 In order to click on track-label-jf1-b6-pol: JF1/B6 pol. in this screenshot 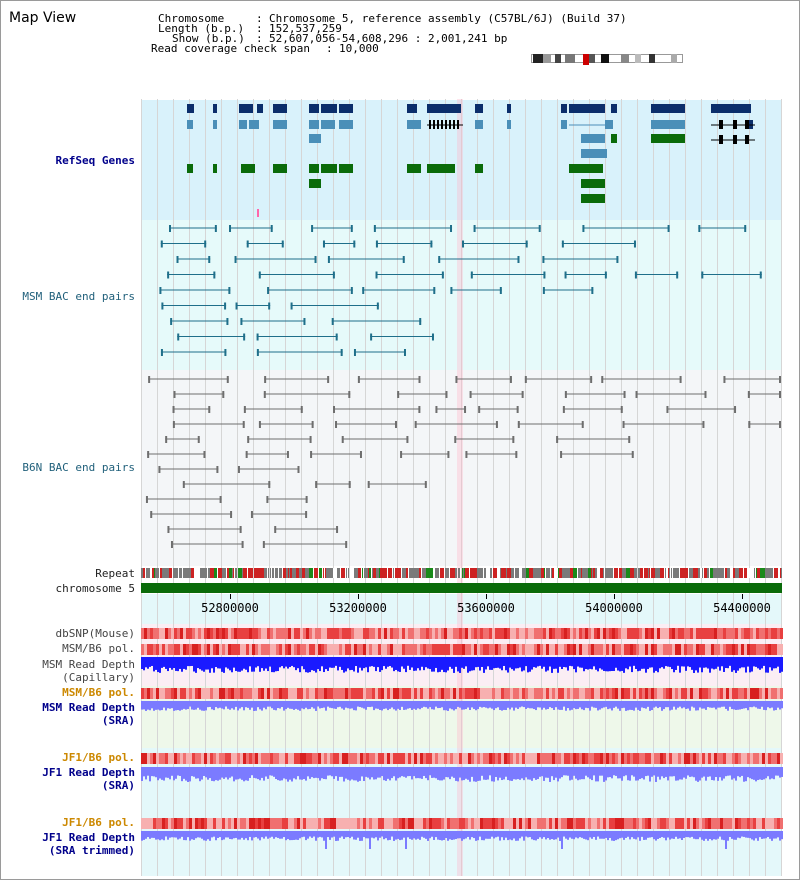, I will do `click(98, 757)`.